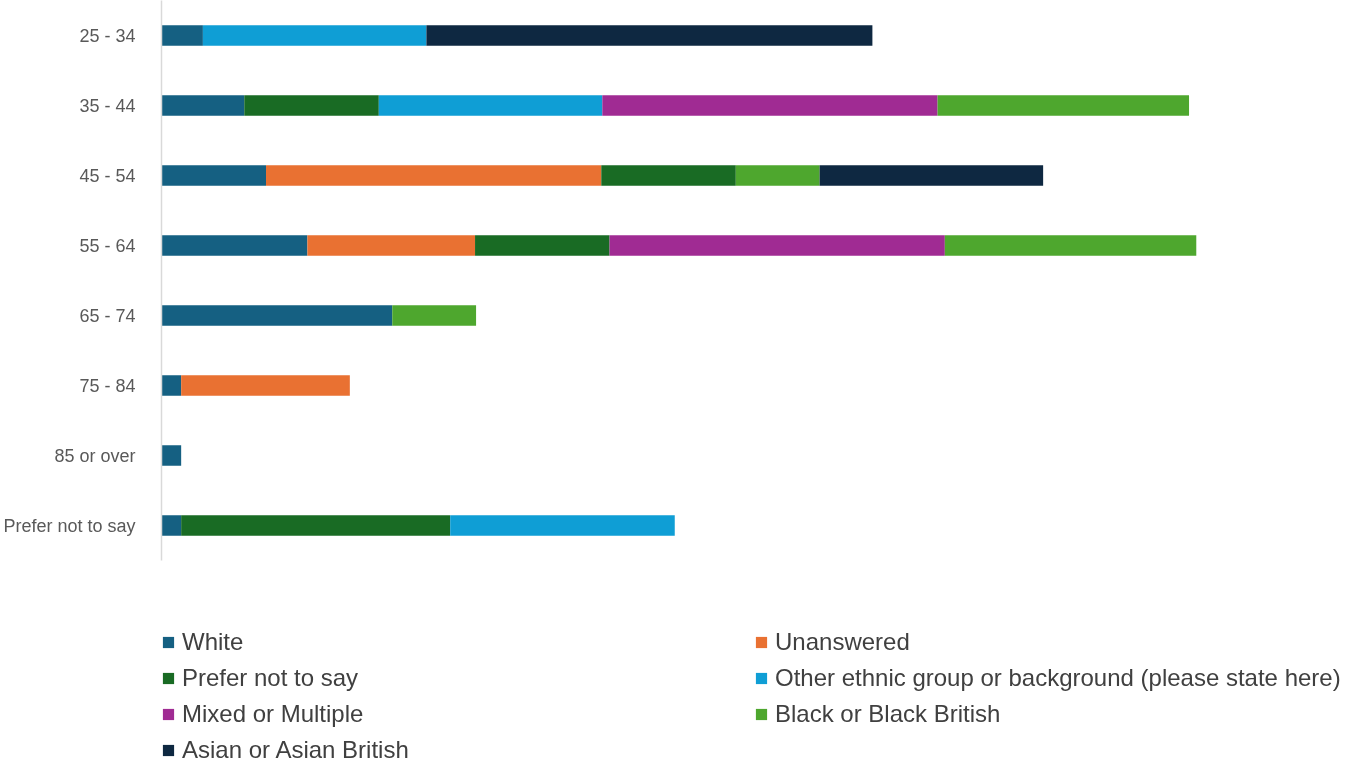 Image resolution: width=1362 pixels, height=764 pixels. Describe the element at coordinates (888, 714) in the screenshot. I see `legend-label: Black or Black British` at that location.